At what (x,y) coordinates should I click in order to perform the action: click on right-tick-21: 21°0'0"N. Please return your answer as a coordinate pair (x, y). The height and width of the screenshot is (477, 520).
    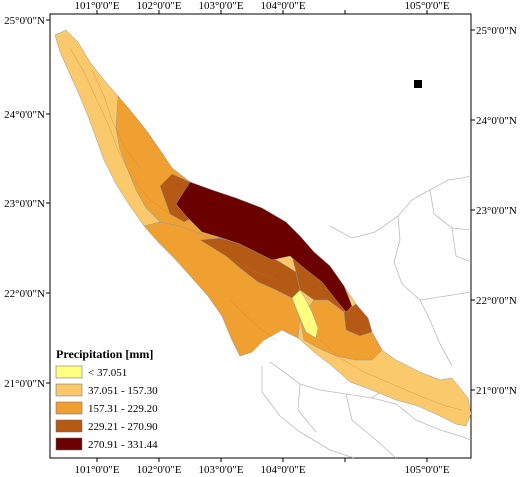
    Looking at the image, I should click on (496, 391).